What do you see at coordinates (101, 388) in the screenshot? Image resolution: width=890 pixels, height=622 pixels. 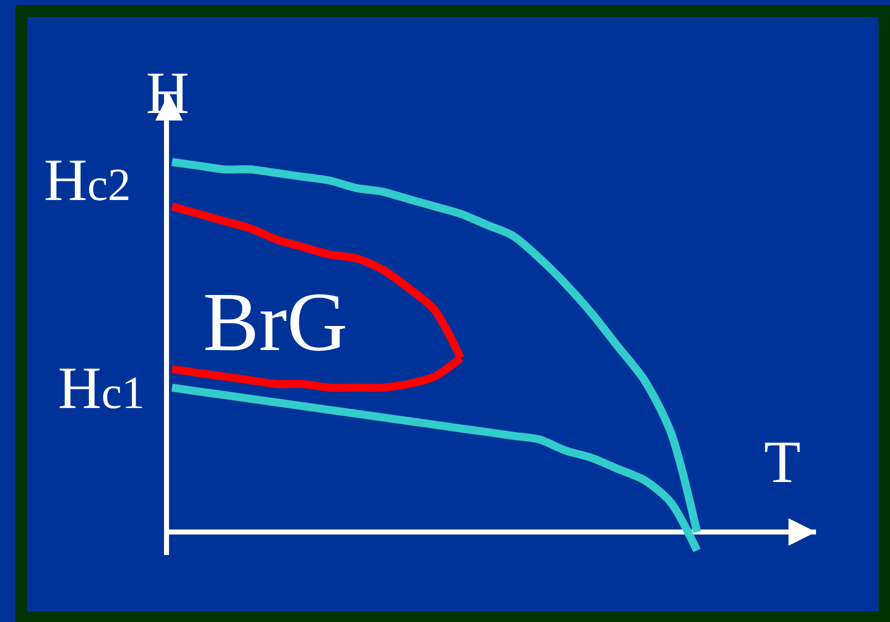 I see `text: Hc1` at bounding box center [101, 388].